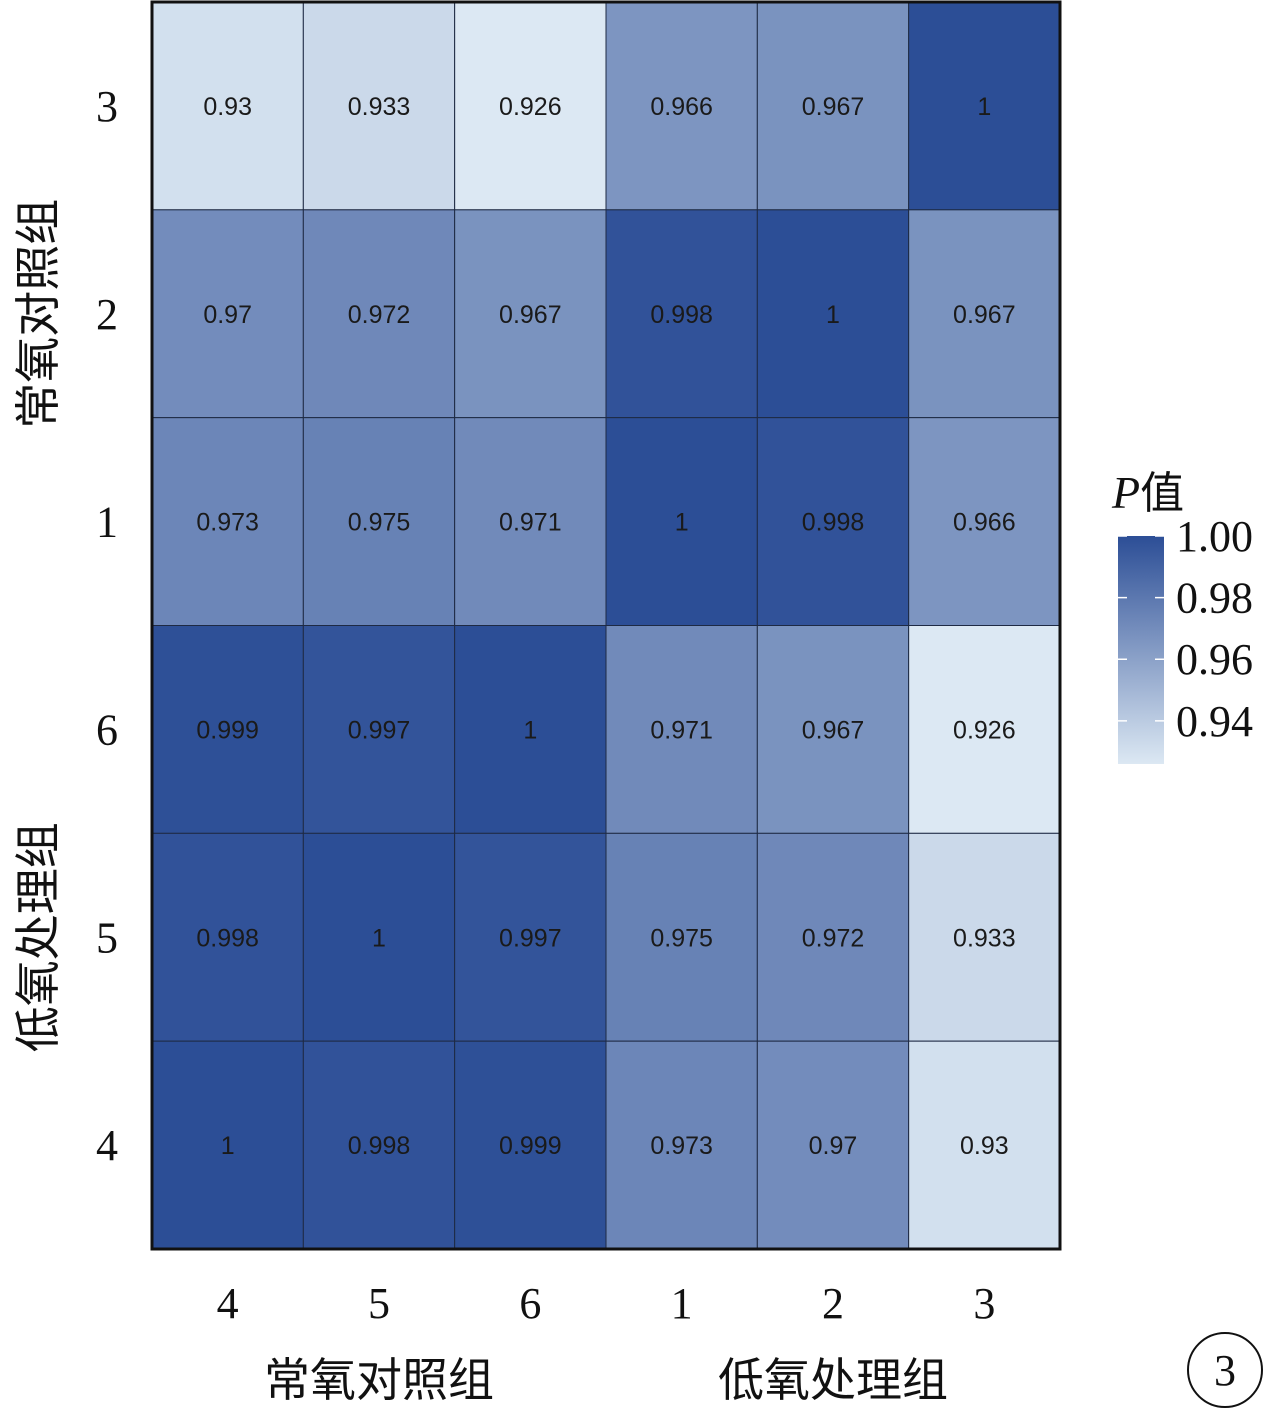 The height and width of the screenshot is (1412, 1280). Describe the element at coordinates (682, 1303) in the screenshot. I see `x-tick-label: 1` at that location.